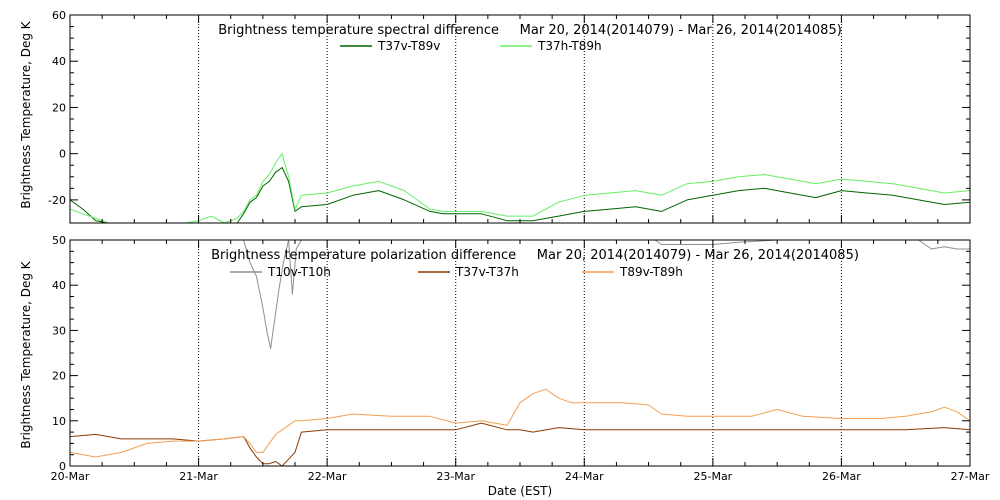  What do you see at coordinates (327, 476) in the screenshot?
I see `x-tick-label: 22-Mar` at bounding box center [327, 476].